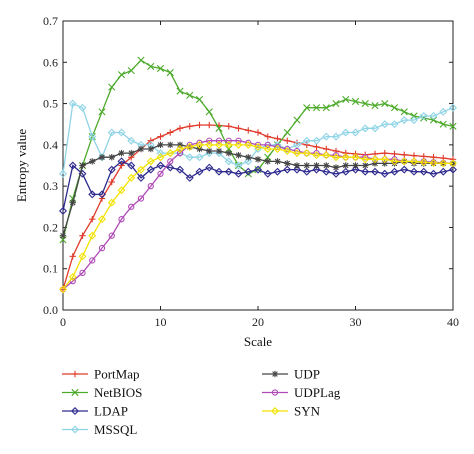 The height and width of the screenshot is (454, 474). I want to click on legend-label: MSSQL, so click(115, 429).